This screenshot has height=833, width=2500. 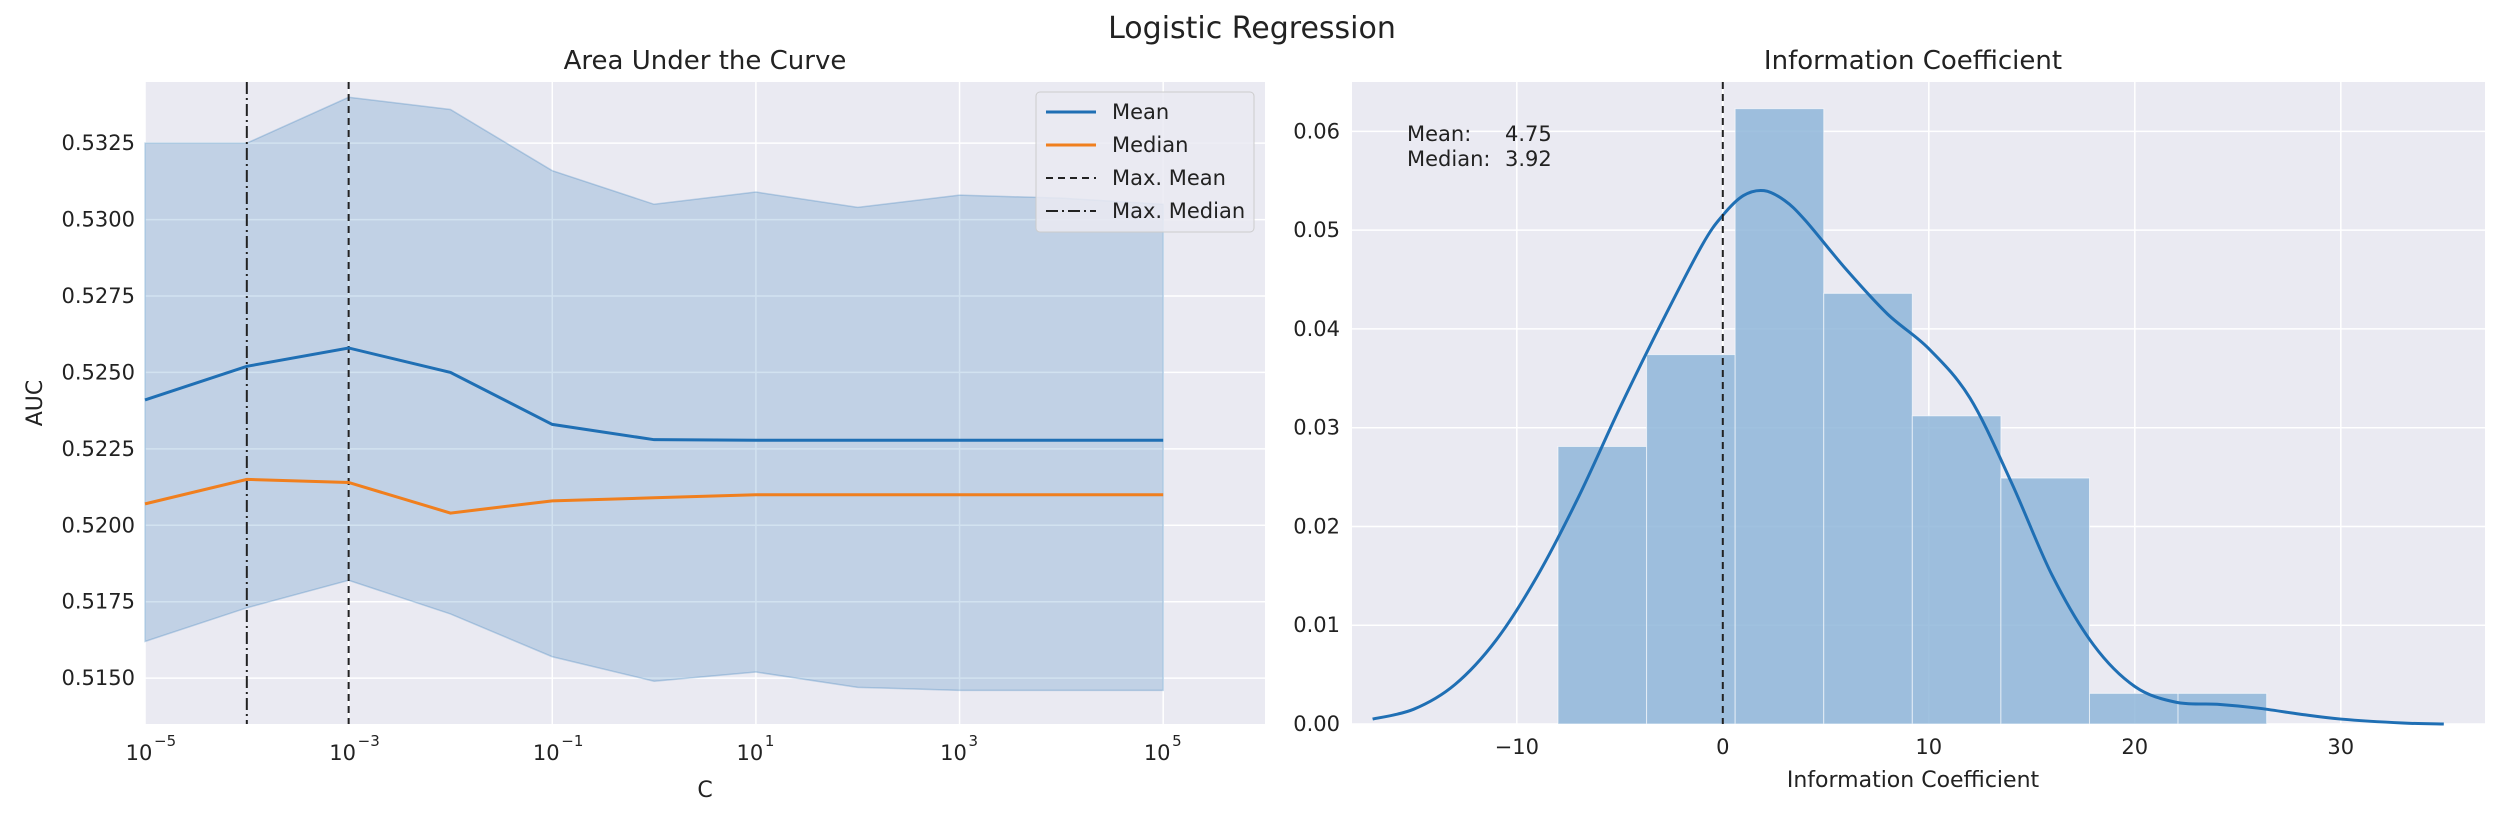 I want to click on auc-x-tick-exponent: 1, so click(x=770, y=741).